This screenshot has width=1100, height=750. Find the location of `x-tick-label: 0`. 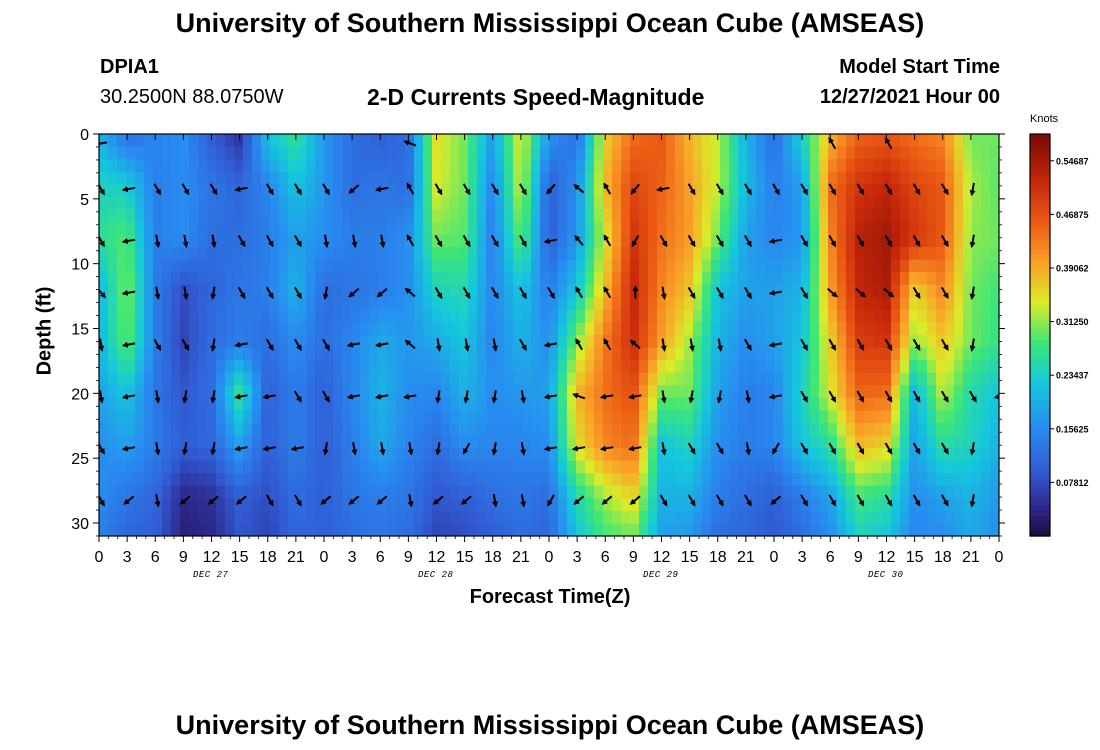

x-tick-label: 0 is located at coordinates (774, 557).